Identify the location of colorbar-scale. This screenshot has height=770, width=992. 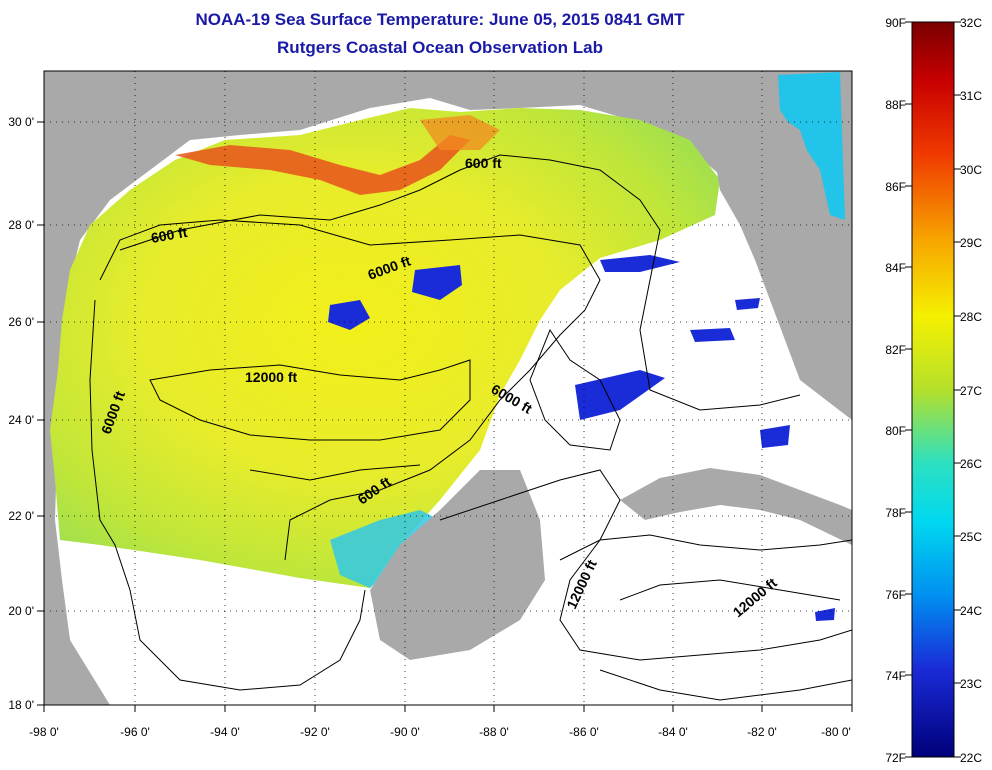
(933, 389).